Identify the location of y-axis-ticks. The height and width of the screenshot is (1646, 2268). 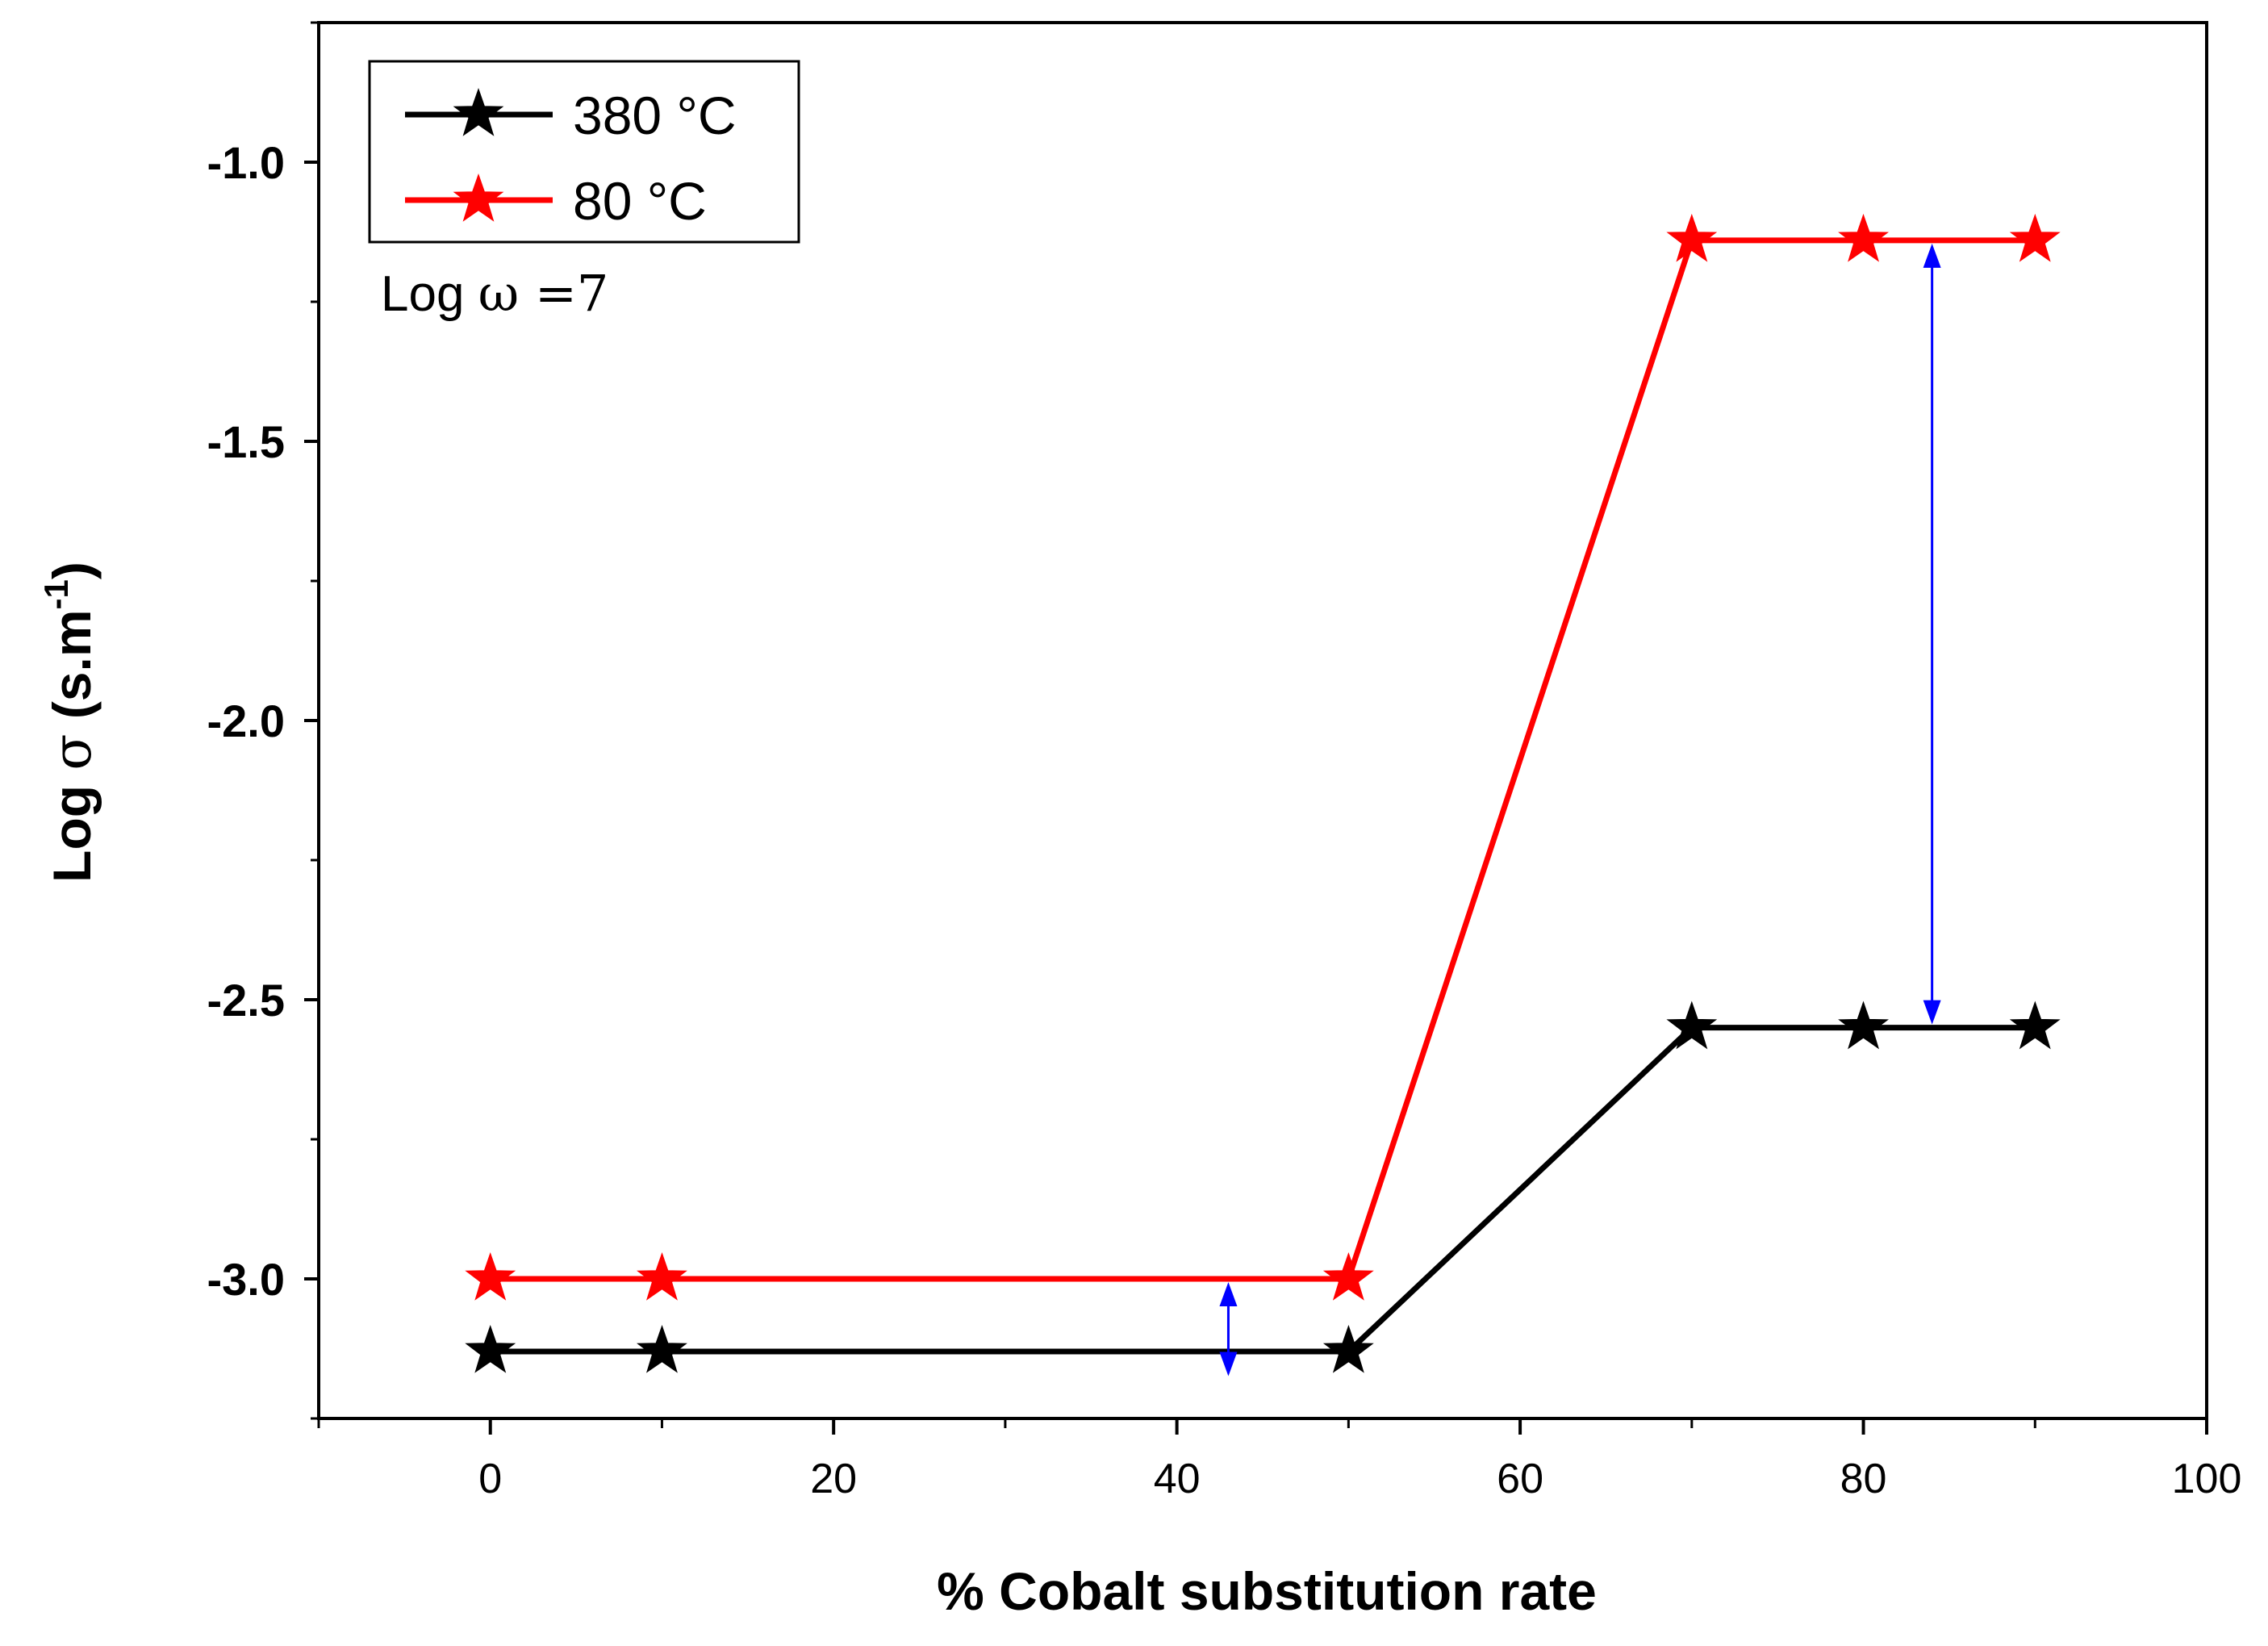
(311, 720).